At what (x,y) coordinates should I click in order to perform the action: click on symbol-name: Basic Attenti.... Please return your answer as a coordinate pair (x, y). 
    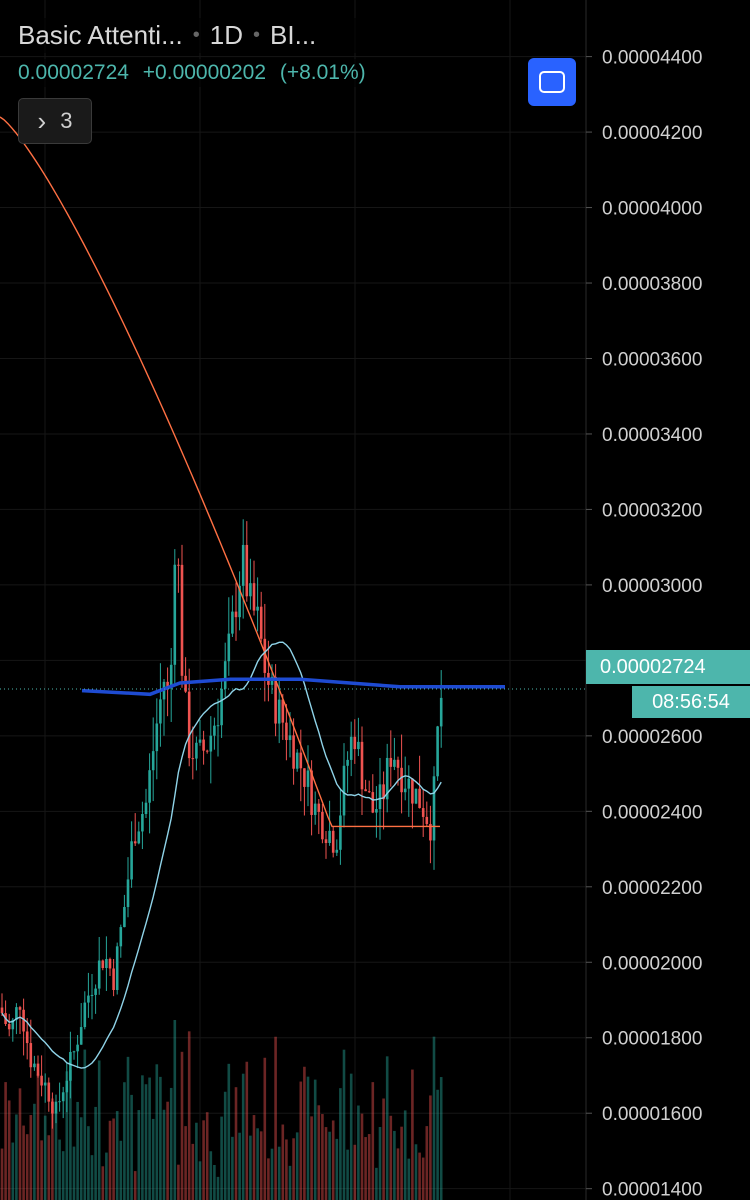
    Looking at the image, I should click on (100, 35).